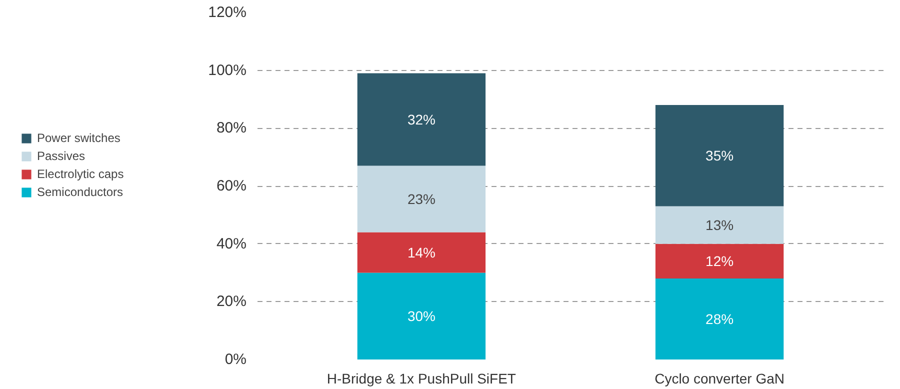  I want to click on data-label: 23%, so click(421, 199).